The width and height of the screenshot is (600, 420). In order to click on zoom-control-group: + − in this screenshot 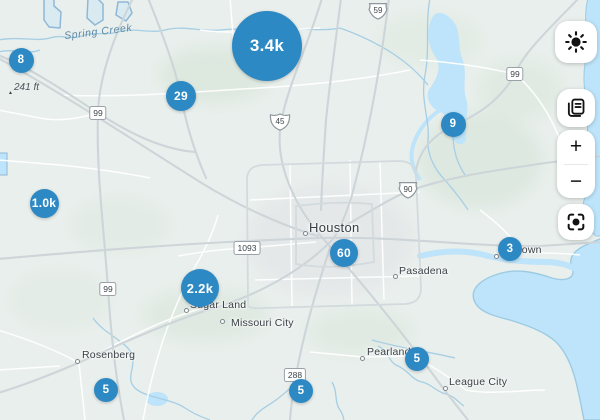, I will do `click(576, 164)`.